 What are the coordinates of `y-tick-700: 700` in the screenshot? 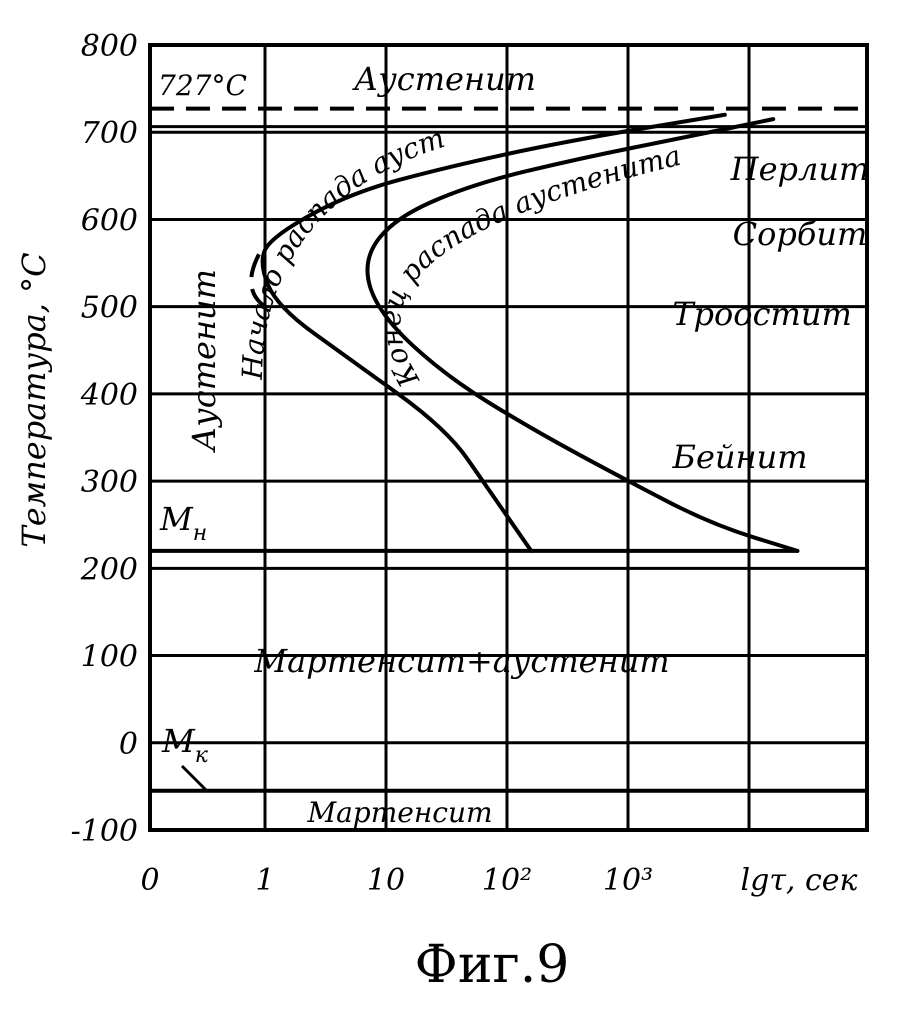 It's located at (109, 133).